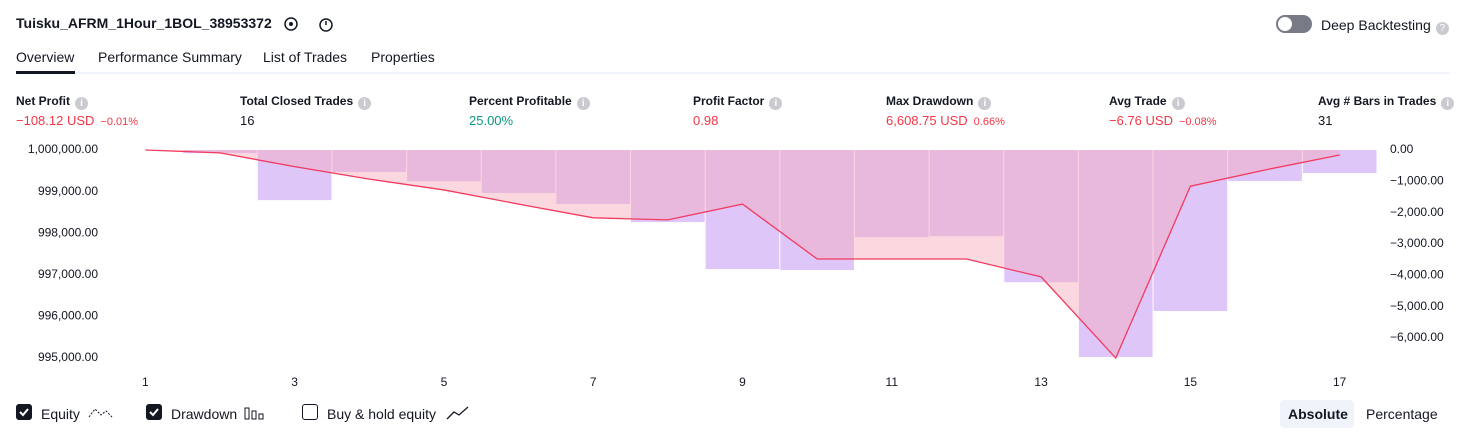  I want to click on y-tick-label: 997,000.00, so click(68, 274).